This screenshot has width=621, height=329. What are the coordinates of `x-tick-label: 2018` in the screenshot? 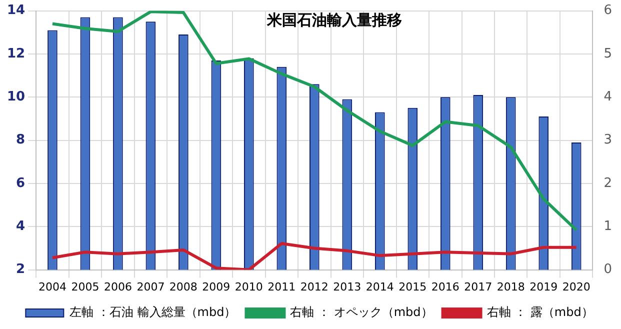 It's located at (510, 287).